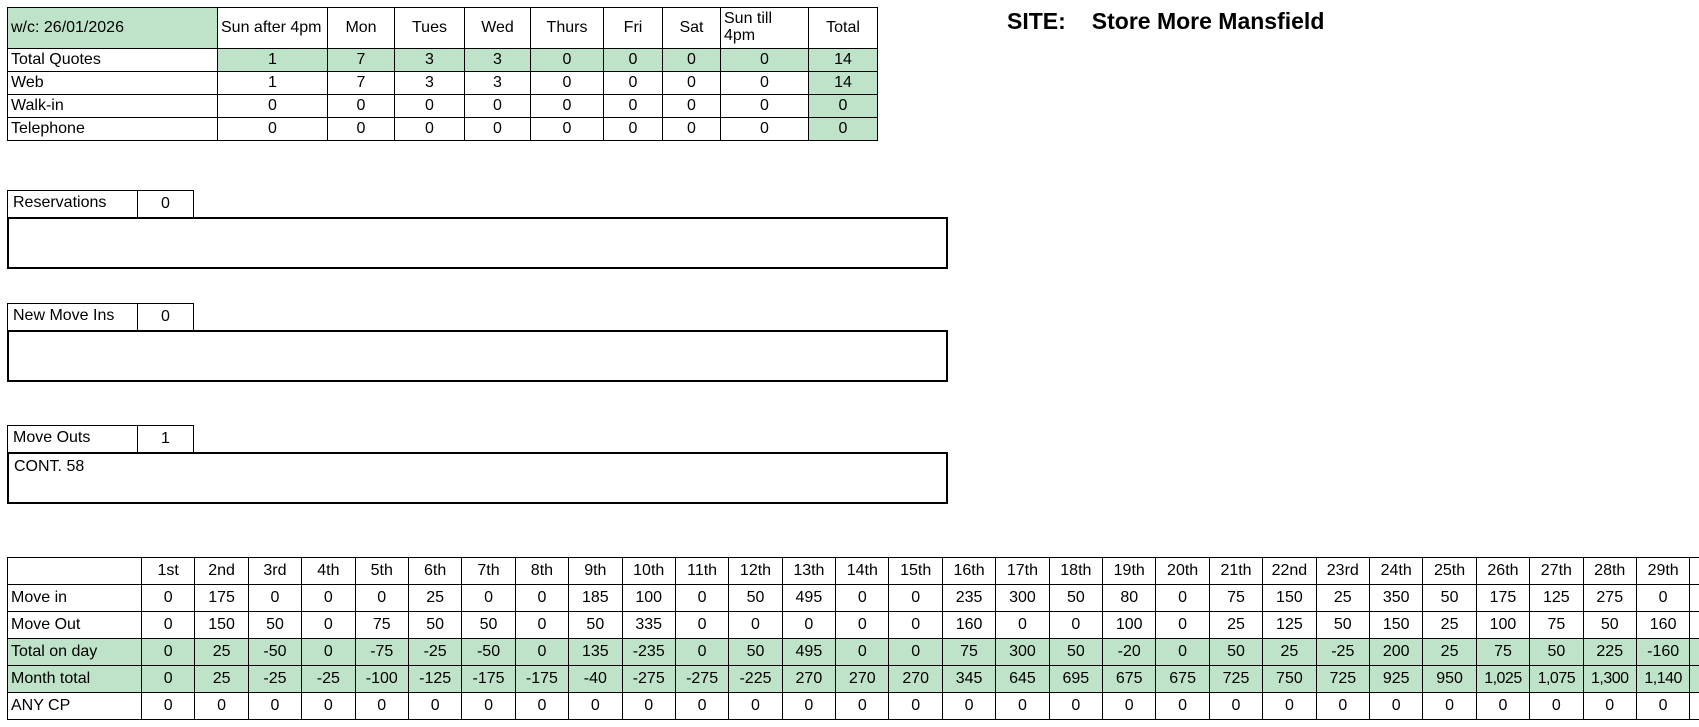 This screenshot has height=727, width=1699. Describe the element at coordinates (595, 598) in the screenshot. I see `monthly-cell: 185` at that location.